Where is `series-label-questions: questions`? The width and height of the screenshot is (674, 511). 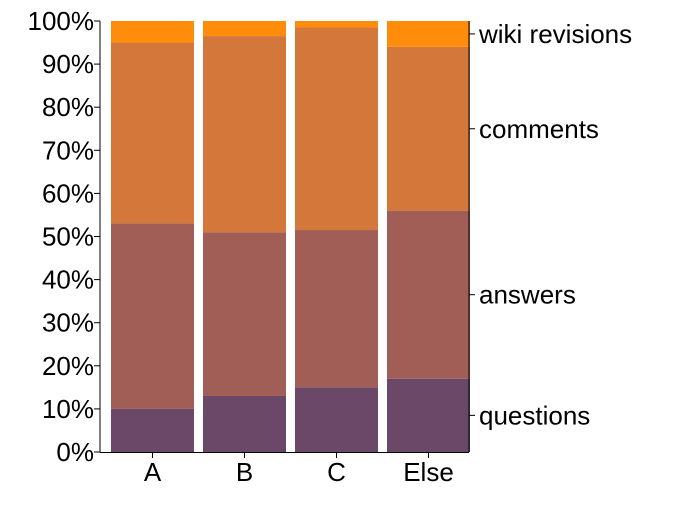
series-label-questions: questions is located at coordinates (534, 415).